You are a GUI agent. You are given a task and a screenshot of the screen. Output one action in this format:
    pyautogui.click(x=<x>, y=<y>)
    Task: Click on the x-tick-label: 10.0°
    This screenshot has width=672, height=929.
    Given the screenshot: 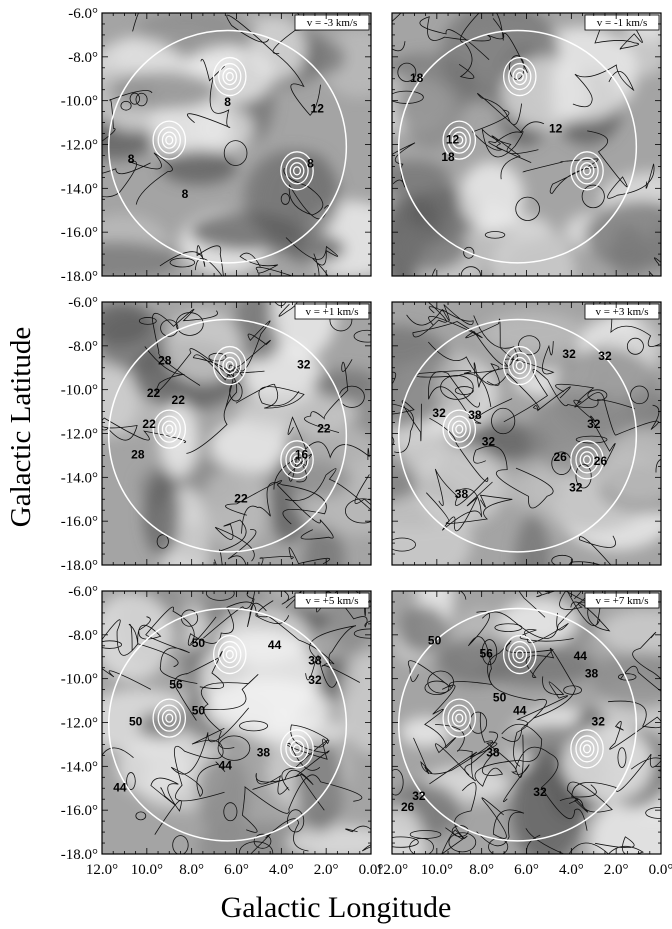 What is the action you would take?
    pyautogui.click(x=147, y=870)
    